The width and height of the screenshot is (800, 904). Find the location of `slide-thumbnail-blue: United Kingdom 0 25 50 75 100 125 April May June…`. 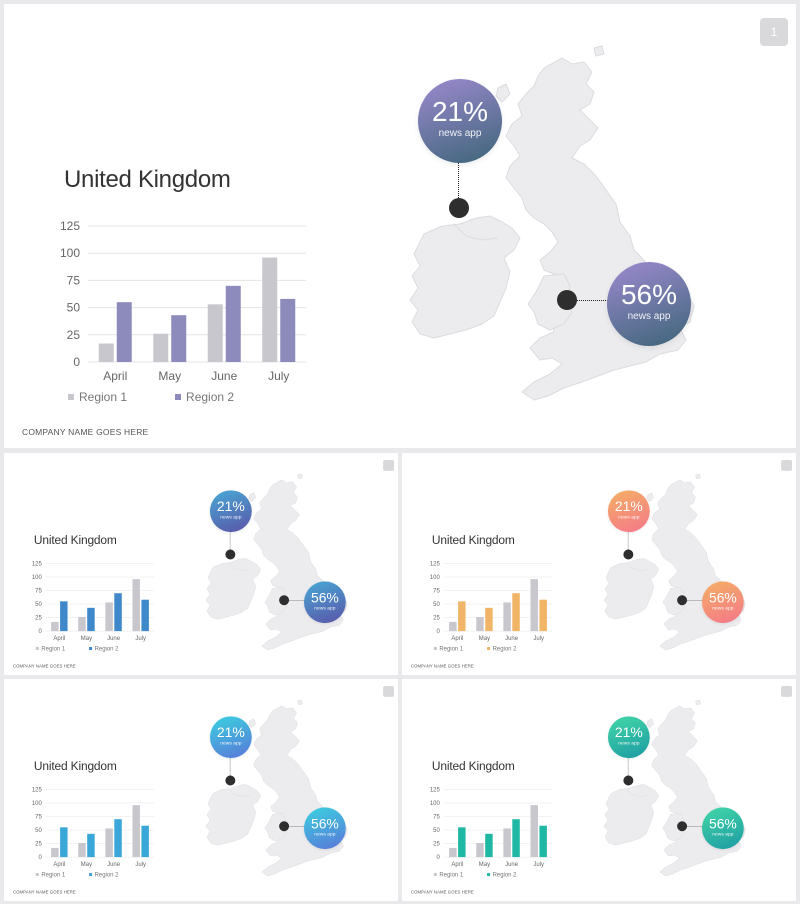

slide-thumbnail-blue: United Kingdom 0 25 50 75 100 125 April May June… is located at coordinates (201, 564).